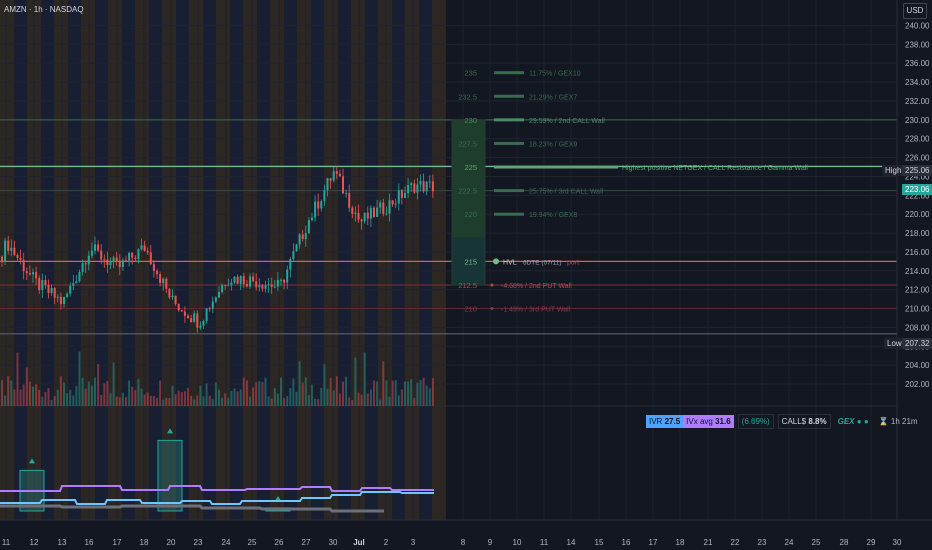 This screenshot has height=550, width=932. Describe the element at coordinates (699, 421) in the screenshot. I see `ivx-label: IVx avg` at that location.